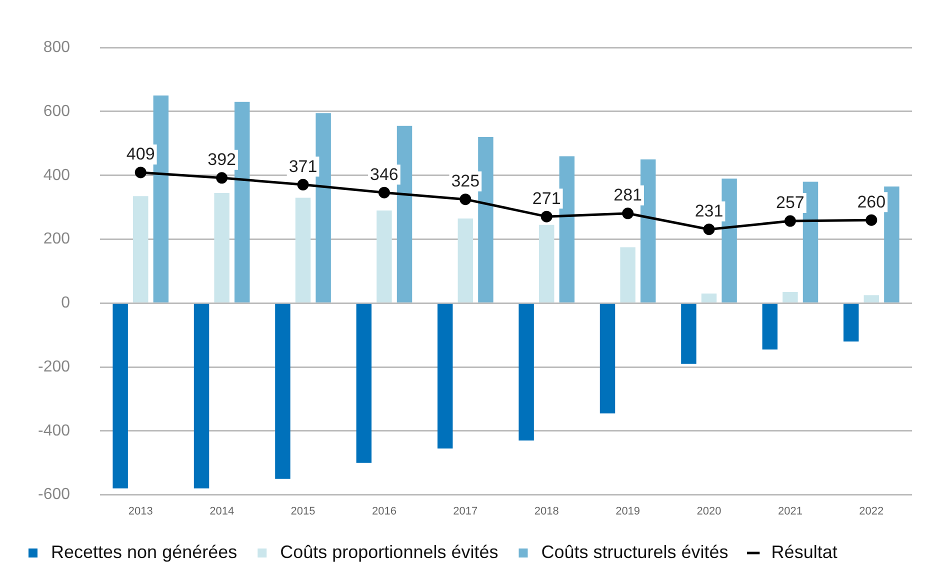  I want to click on x-tick-label: 2015, so click(303, 511).